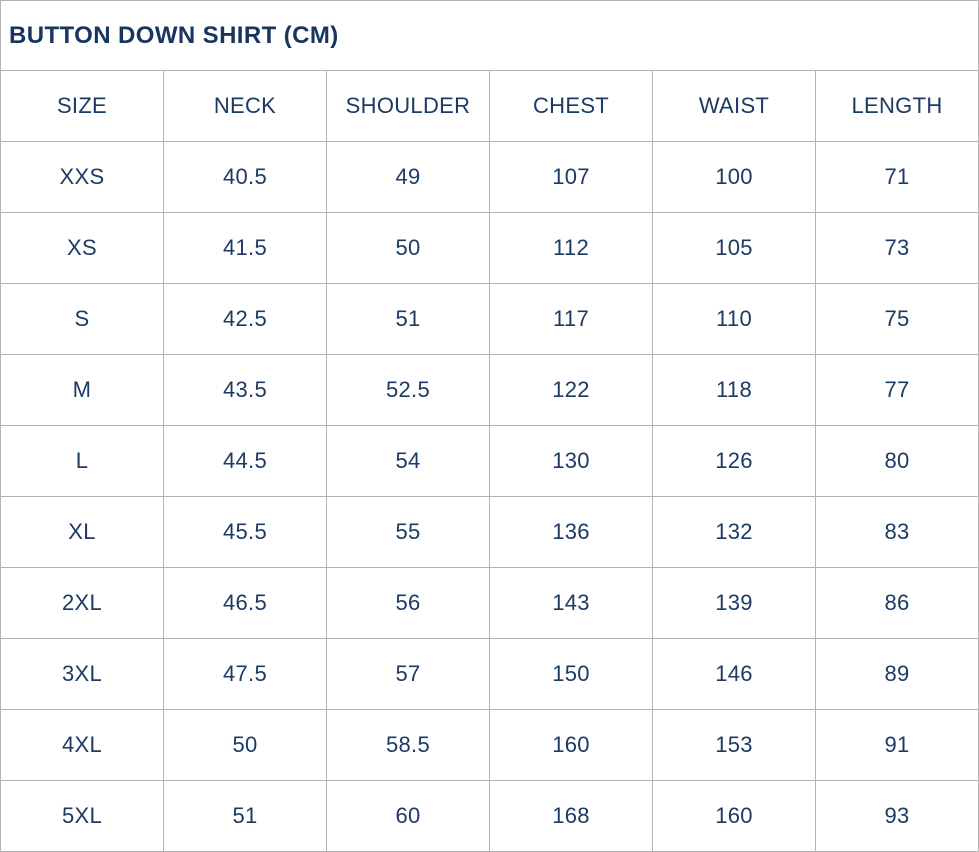 This screenshot has width=979, height=852. What do you see at coordinates (734, 603) in the screenshot?
I see `waist-cell: 139` at bounding box center [734, 603].